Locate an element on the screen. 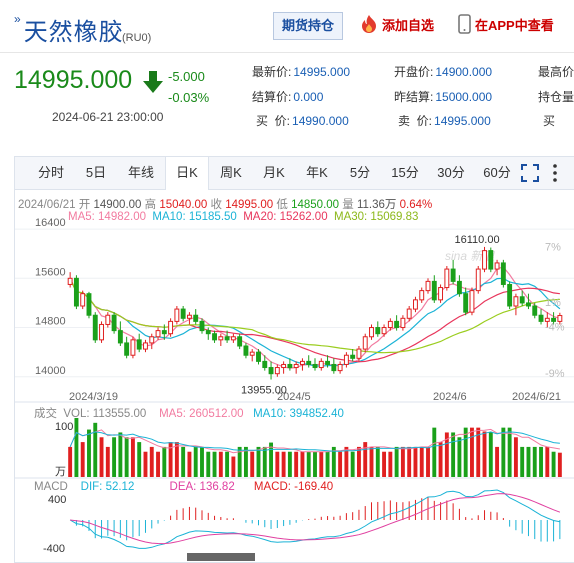  price-tick-label: 14000 is located at coordinates (50, 371).